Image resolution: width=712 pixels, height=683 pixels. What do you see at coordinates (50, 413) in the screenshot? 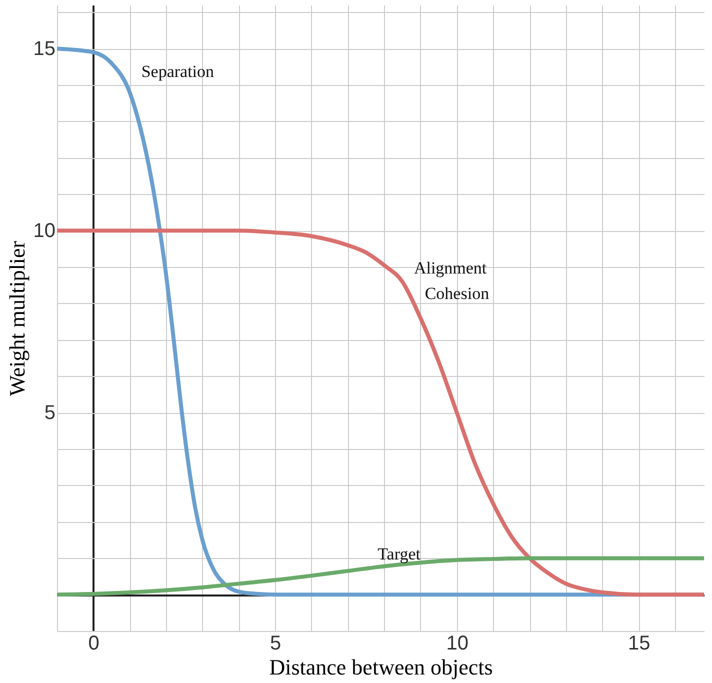
I see `y-tick-label: 5` at bounding box center [50, 413].